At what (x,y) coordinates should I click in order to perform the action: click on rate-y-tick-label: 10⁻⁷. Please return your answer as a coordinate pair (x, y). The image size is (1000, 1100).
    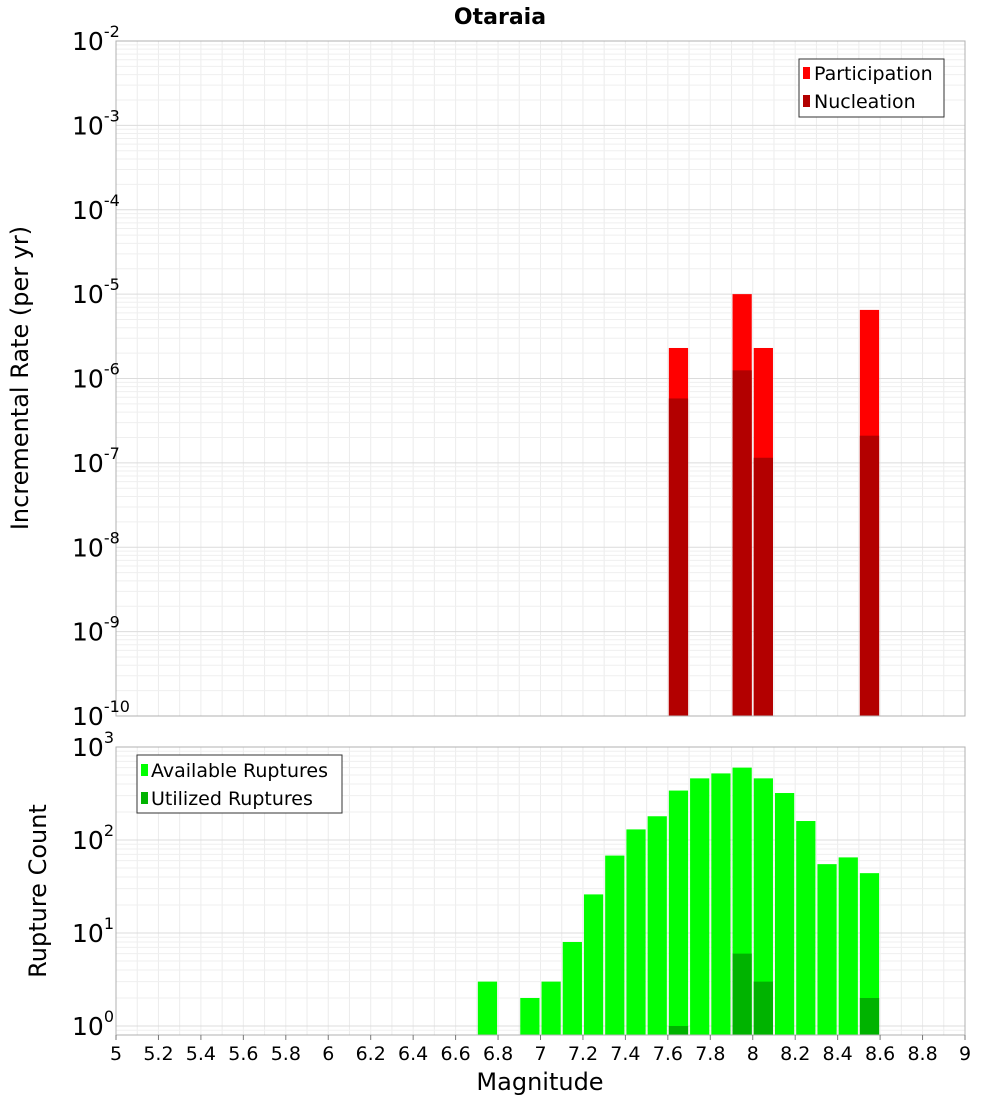
    Looking at the image, I should click on (96, 461).